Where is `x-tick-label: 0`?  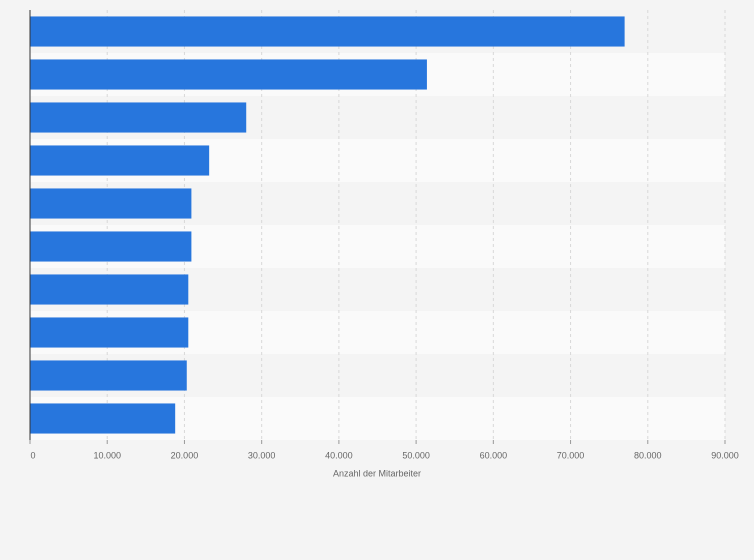 x-tick-label: 0 is located at coordinates (32, 455).